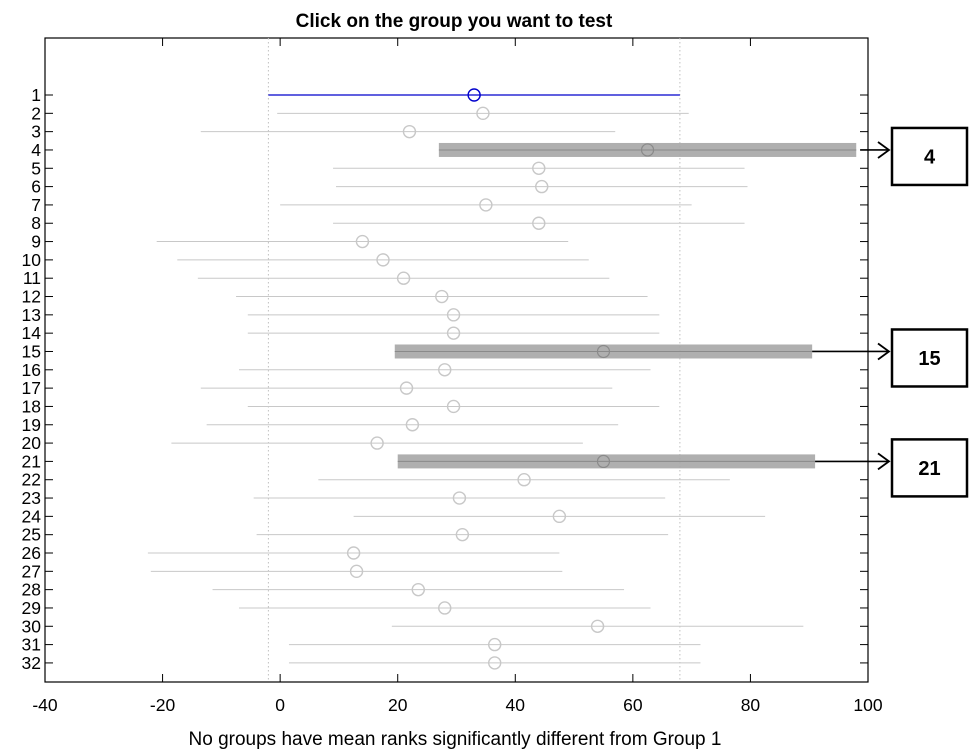 The image size is (971, 752). Describe the element at coordinates (398, 705) in the screenshot. I see `x-tick-label: 20` at that location.